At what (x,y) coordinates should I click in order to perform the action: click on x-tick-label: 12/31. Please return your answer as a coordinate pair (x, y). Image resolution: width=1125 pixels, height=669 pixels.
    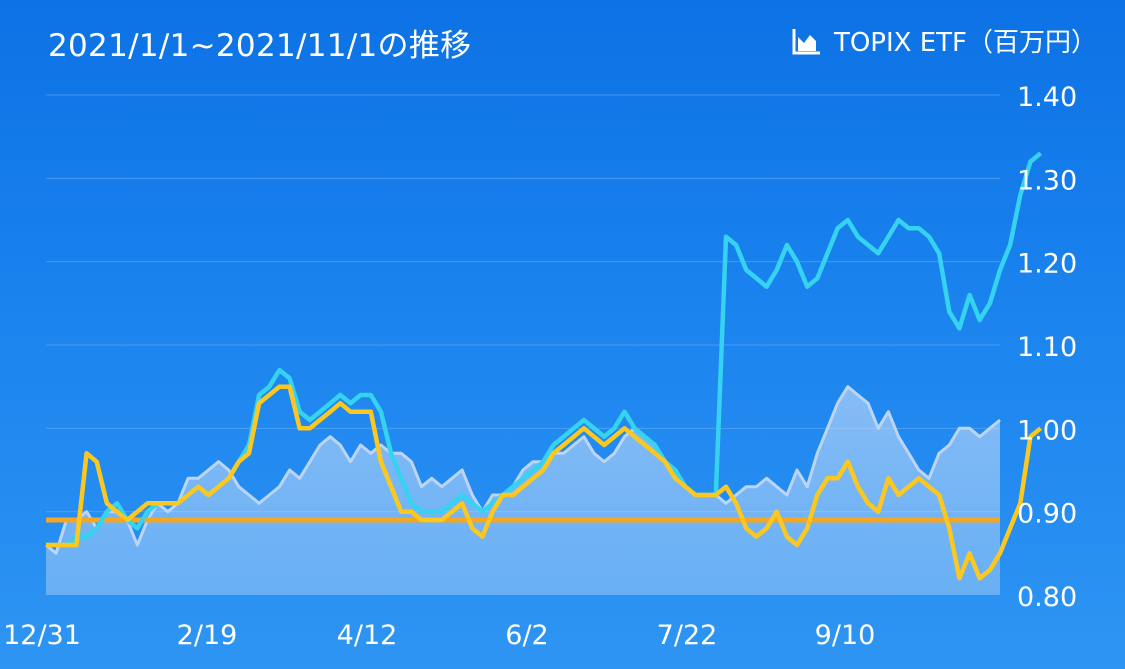
    Looking at the image, I should click on (42, 635).